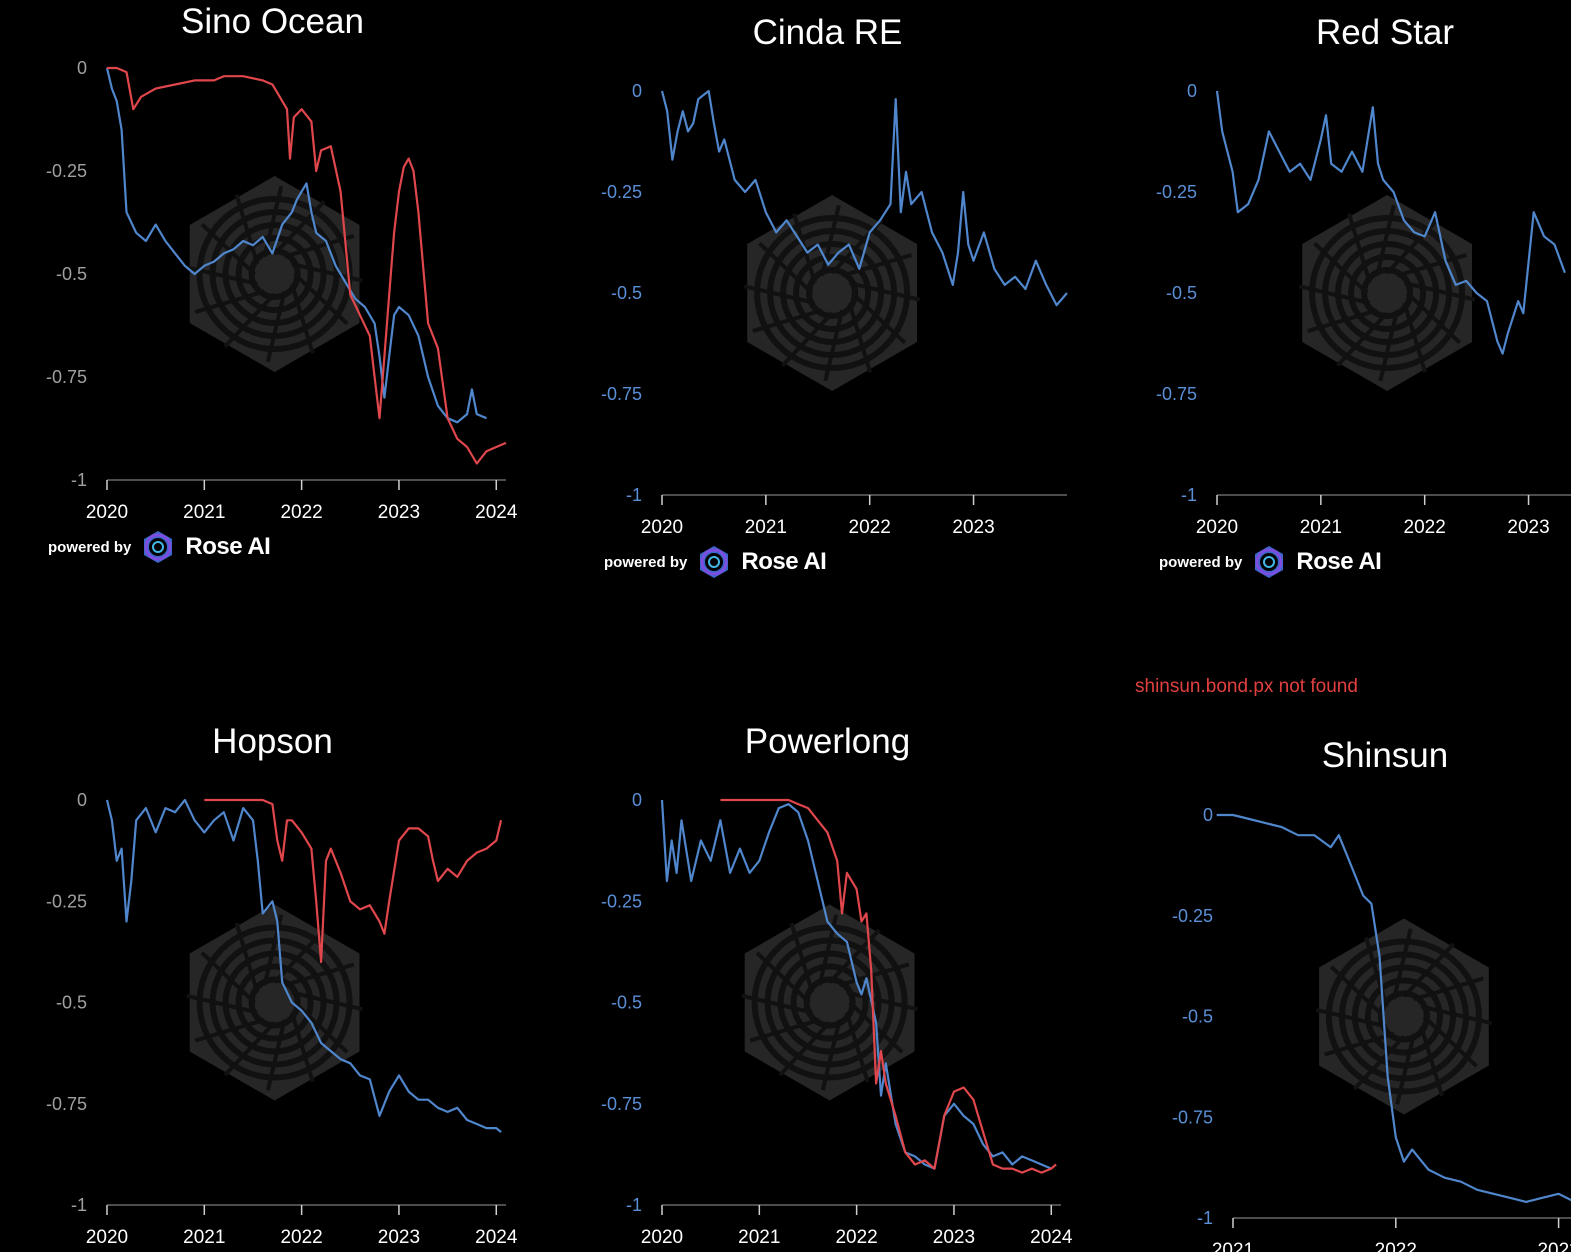 This screenshot has width=1571, height=1252. What do you see at coordinates (759, 1237) in the screenshot?
I see `x-tick-label: 2021` at bounding box center [759, 1237].